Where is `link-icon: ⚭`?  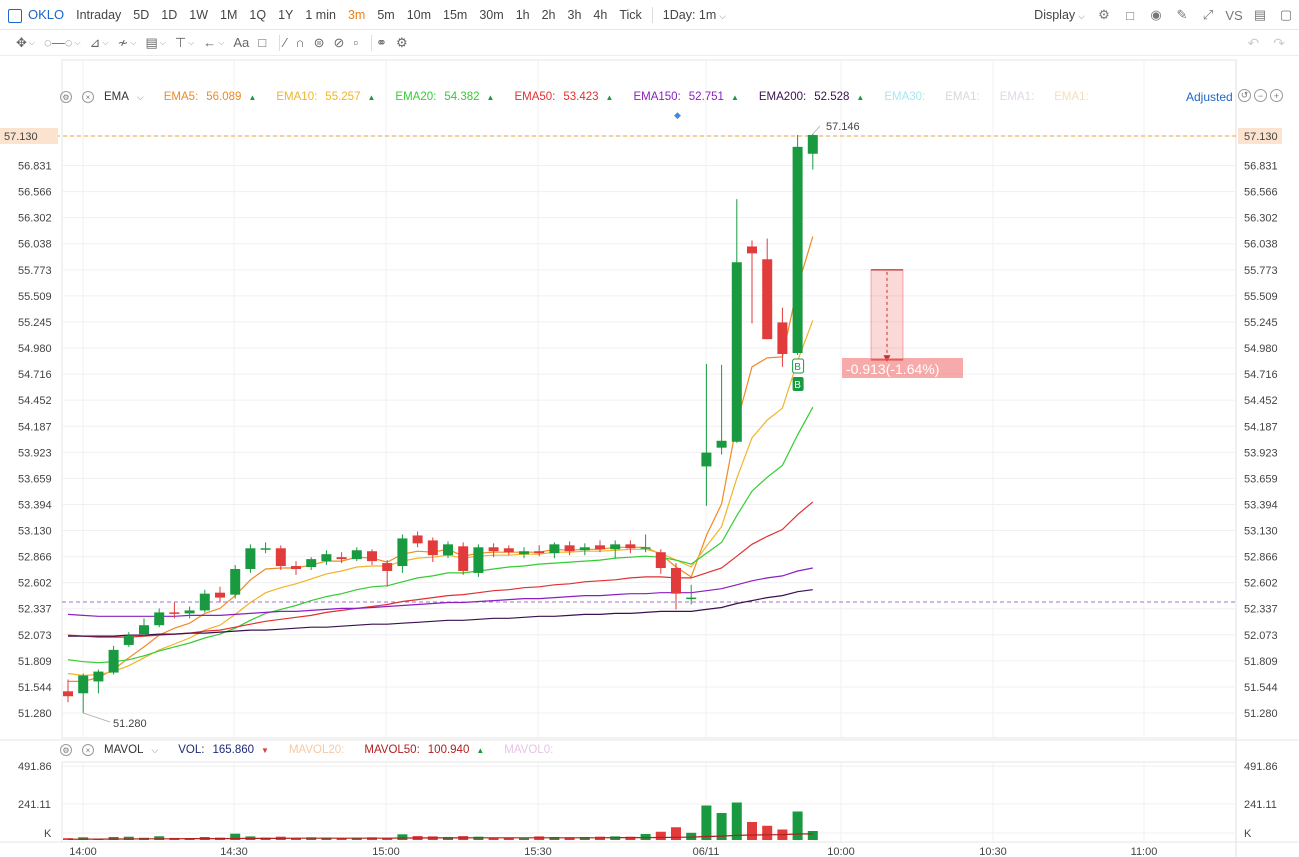 link-icon: ⚭ is located at coordinates (381, 42).